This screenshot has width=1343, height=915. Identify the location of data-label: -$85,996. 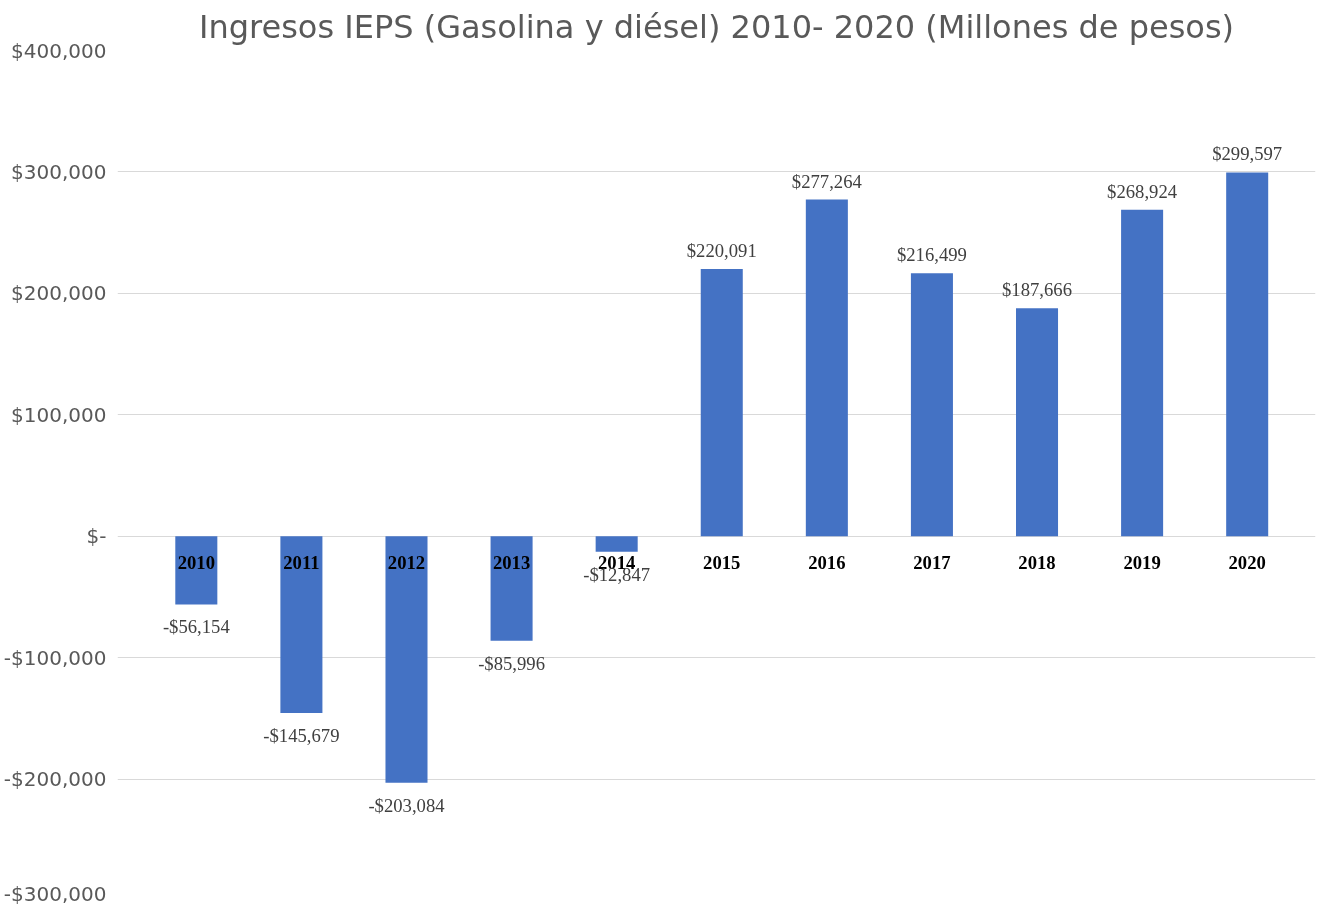
(512, 663).